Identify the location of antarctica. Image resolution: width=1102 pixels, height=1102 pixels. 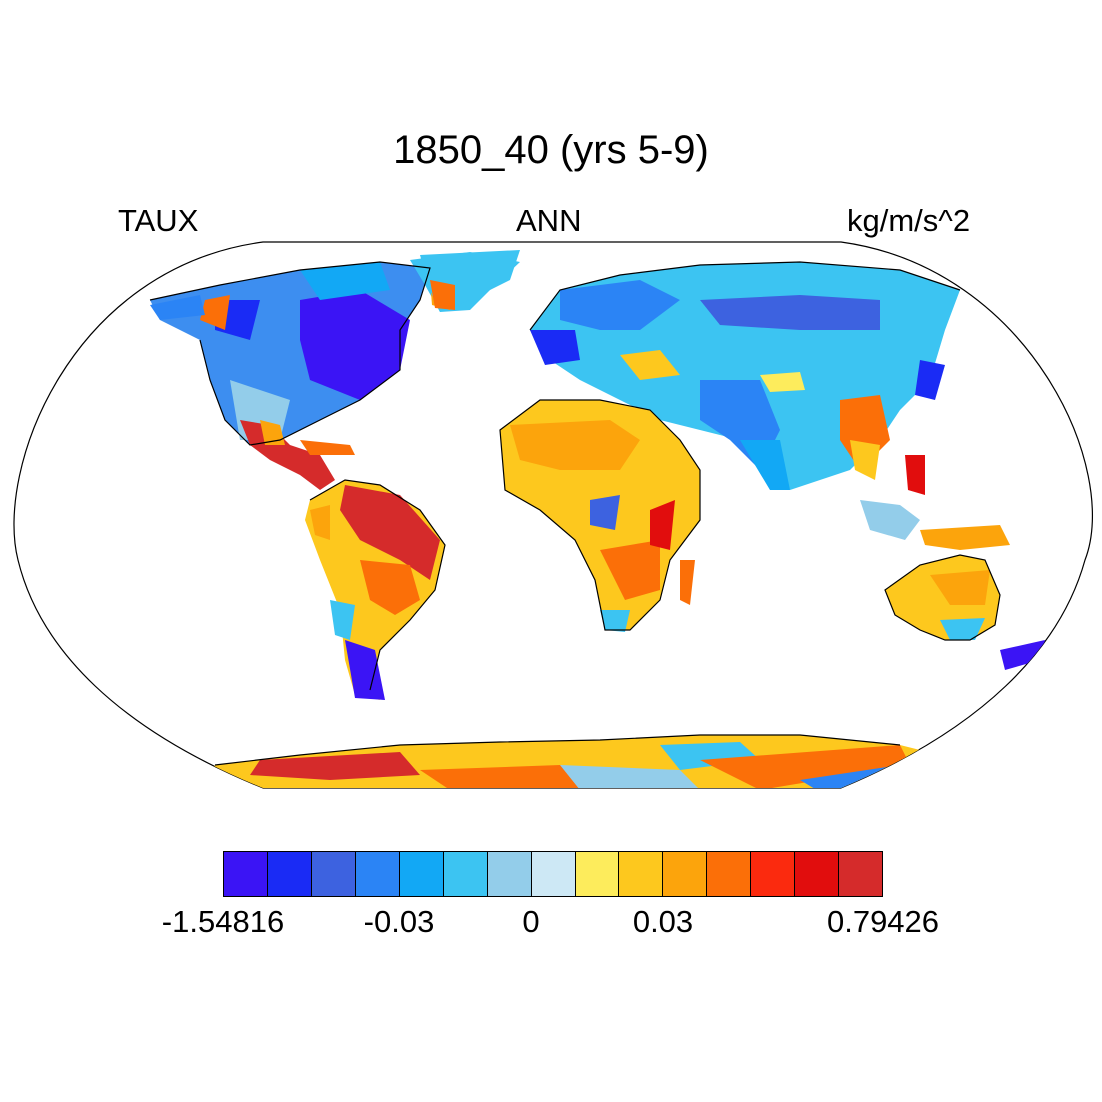
(600, 761).